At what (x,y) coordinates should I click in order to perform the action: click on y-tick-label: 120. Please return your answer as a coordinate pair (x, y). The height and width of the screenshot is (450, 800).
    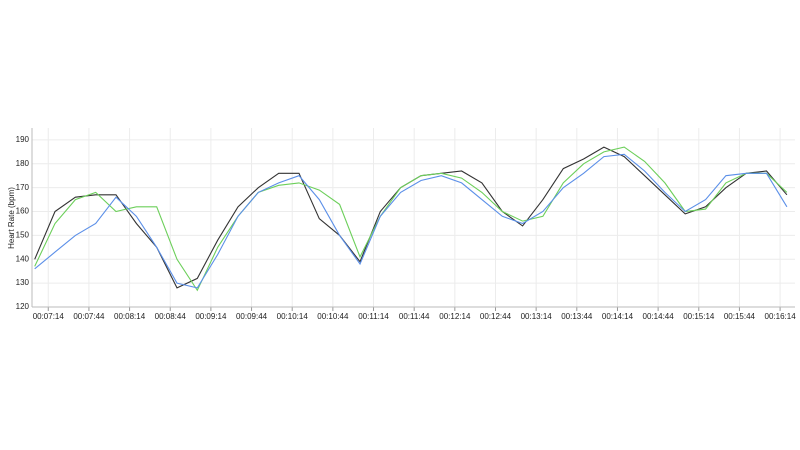
    Looking at the image, I should click on (23, 306).